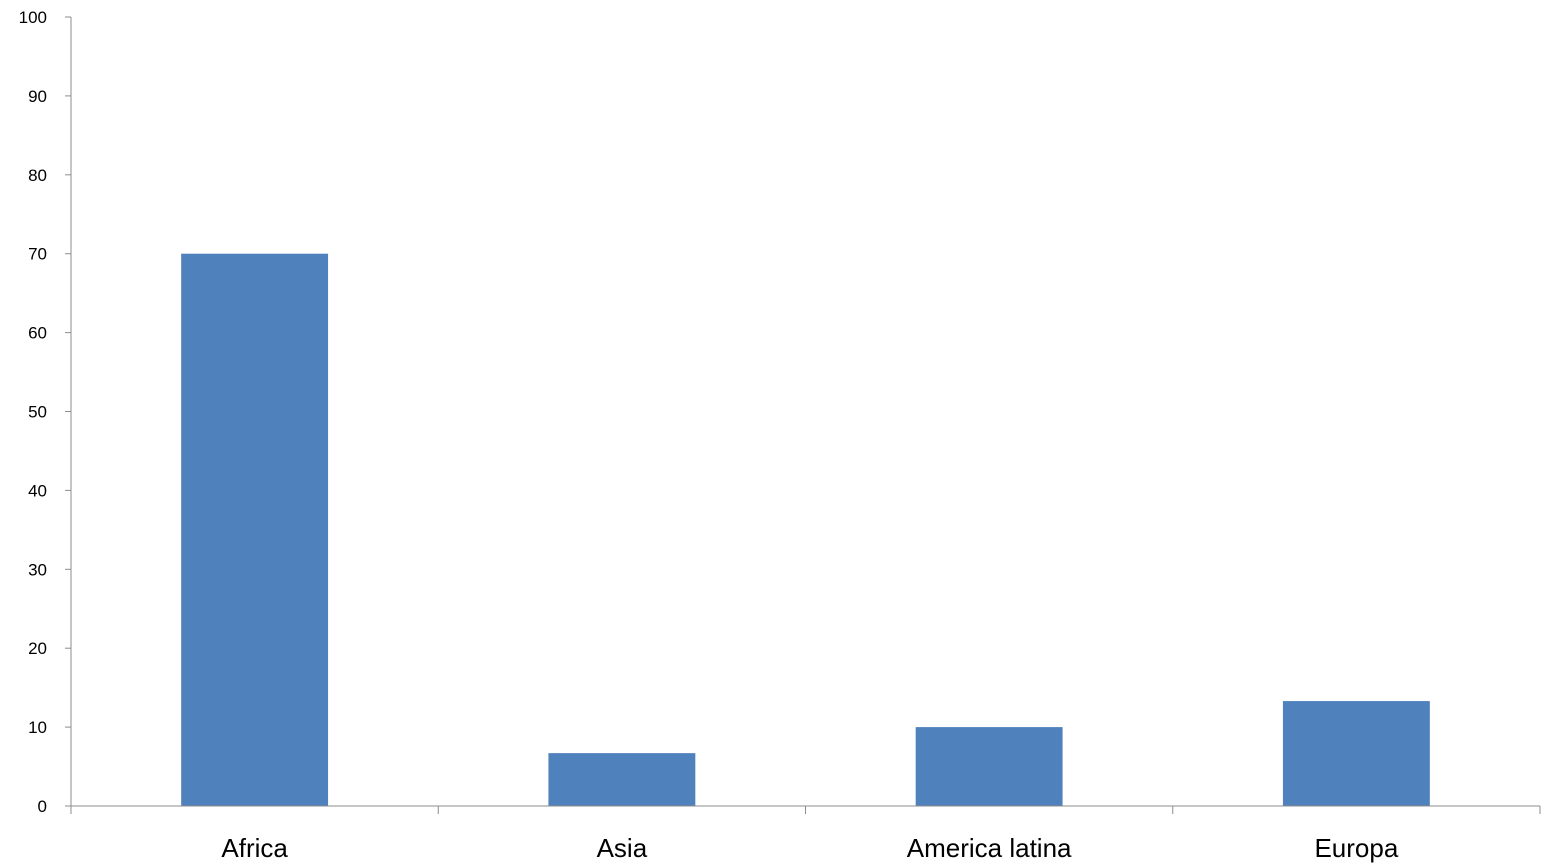 Image resolution: width=1548 pixels, height=864 pixels. I want to click on y-tick-label: 80, so click(37, 175).